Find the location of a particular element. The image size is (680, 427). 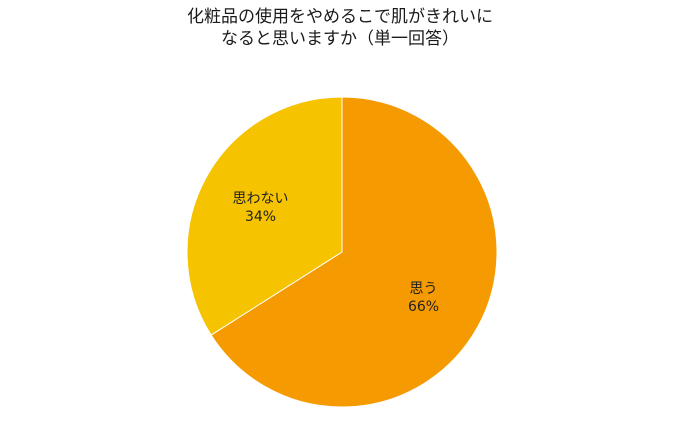

chart-title-line-1: 化粧品の使用をやめるこで肌がきれいに is located at coordinates (340, 17).